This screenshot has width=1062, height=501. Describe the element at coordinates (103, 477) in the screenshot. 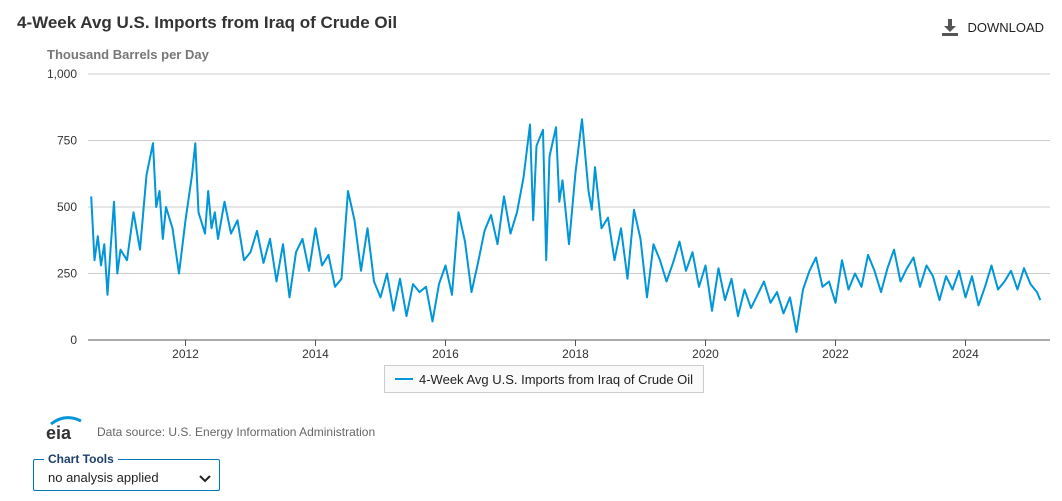

I see `chart-tools-value: no analysis applied` at that location.